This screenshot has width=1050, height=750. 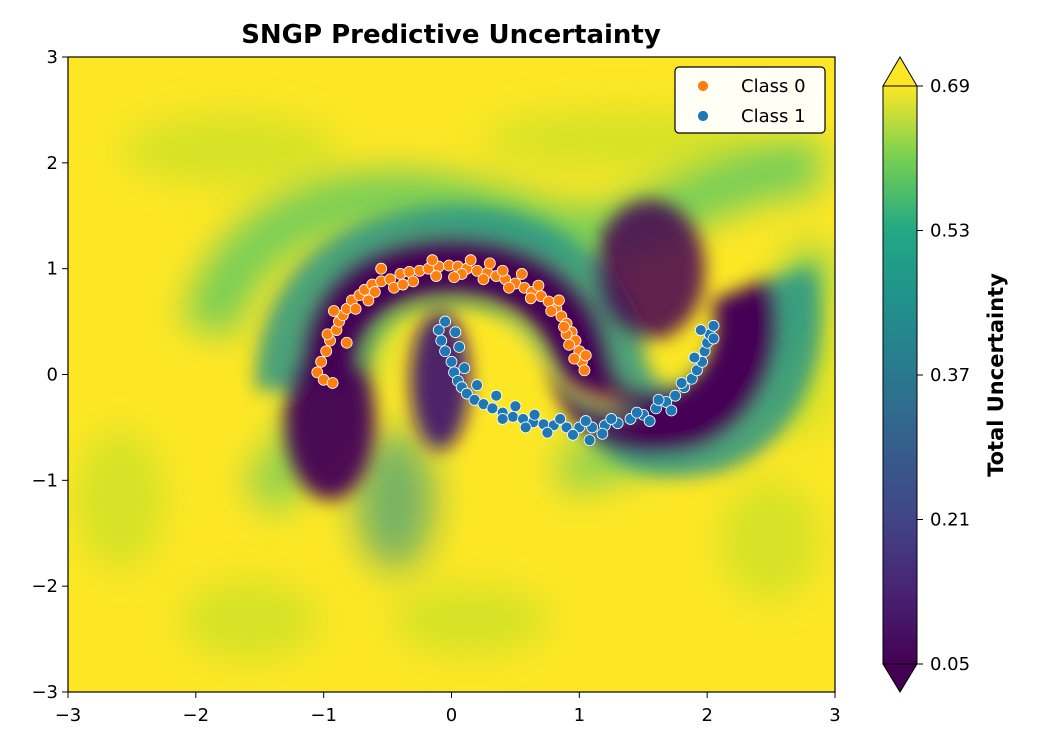 I want to click on class-0-points, so click(x=451, y=321).